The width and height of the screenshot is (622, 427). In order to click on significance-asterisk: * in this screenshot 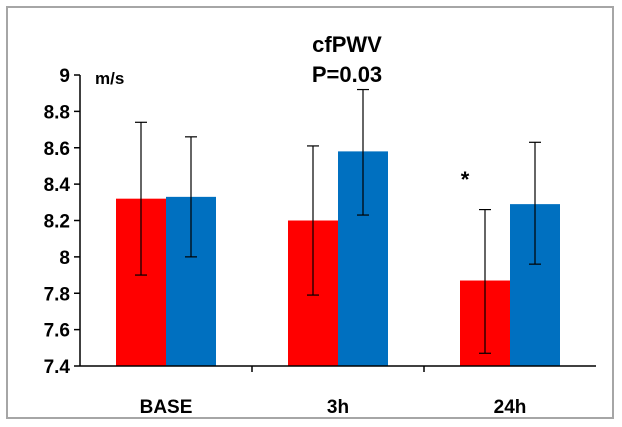, I will do `click(465, 179)`.